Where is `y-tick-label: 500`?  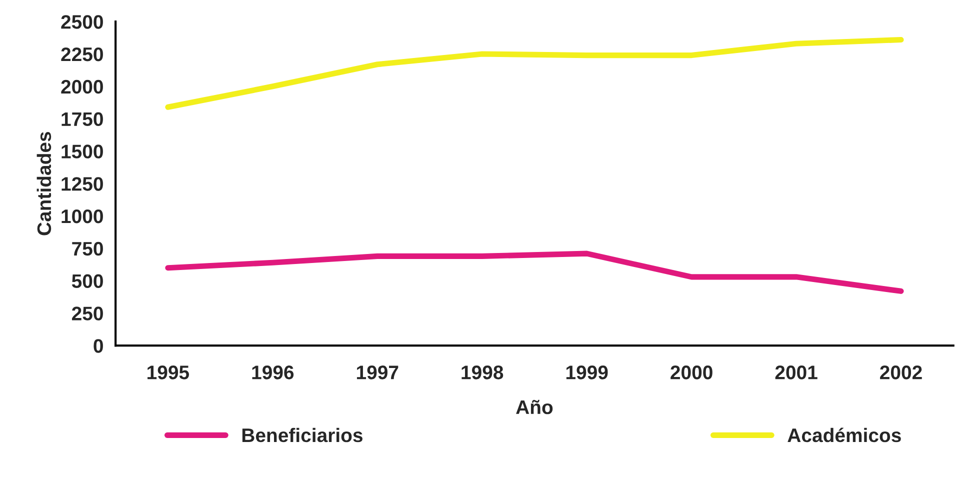
y-tick-label: 500 is located at coordinates (87, 281).